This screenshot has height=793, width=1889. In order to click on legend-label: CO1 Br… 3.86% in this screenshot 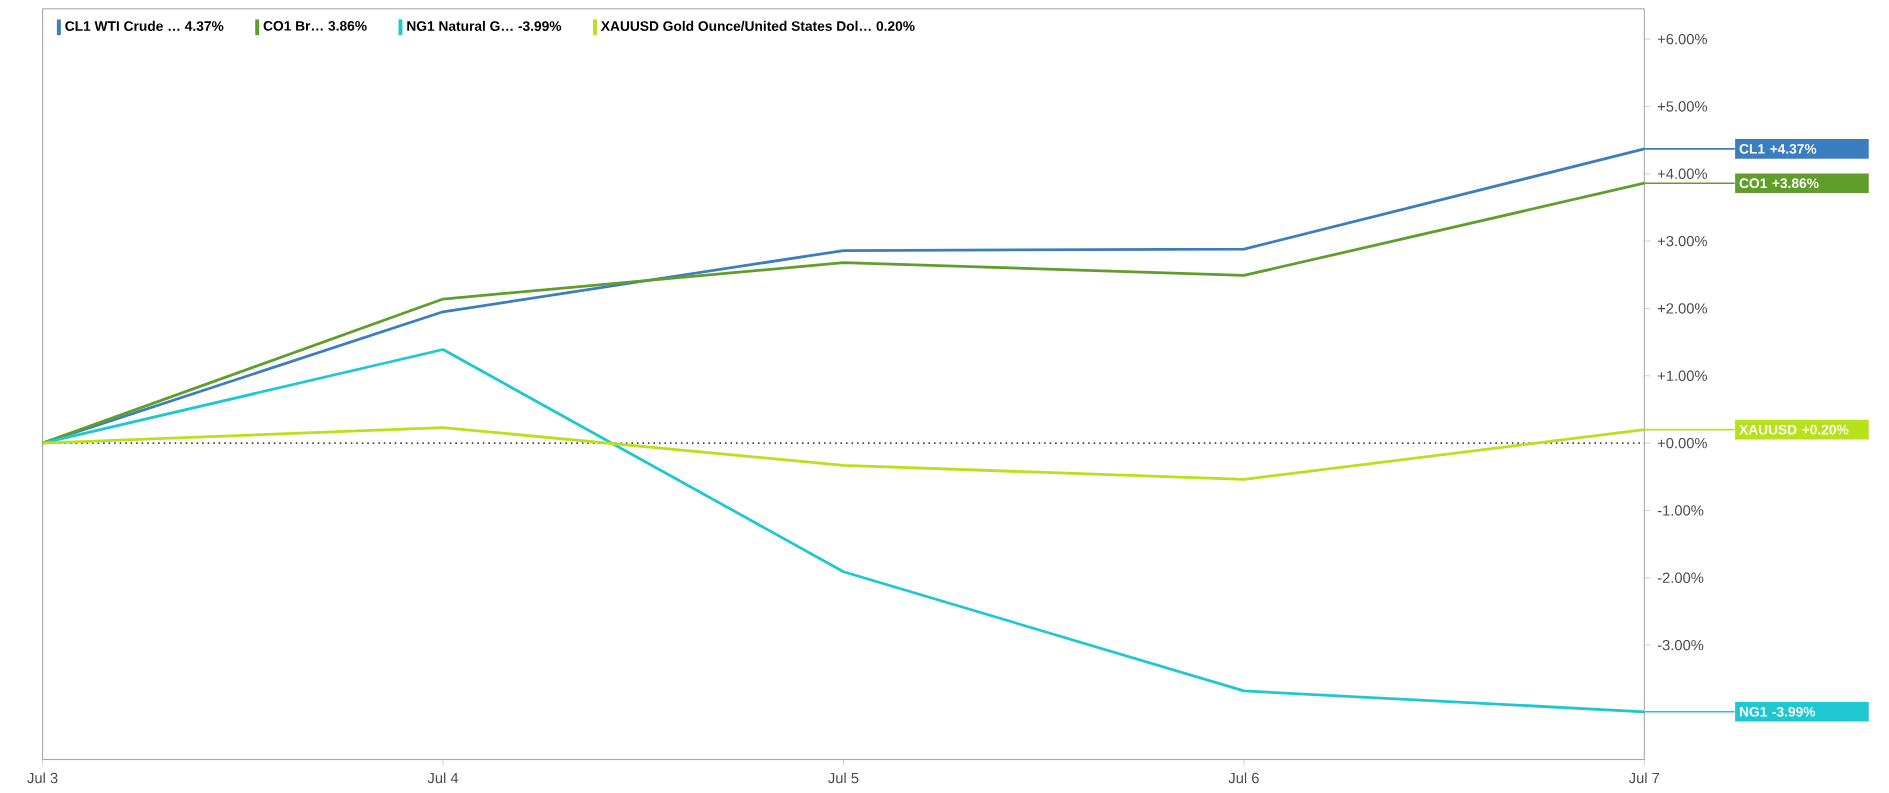, I will do `click(315, 26)`.